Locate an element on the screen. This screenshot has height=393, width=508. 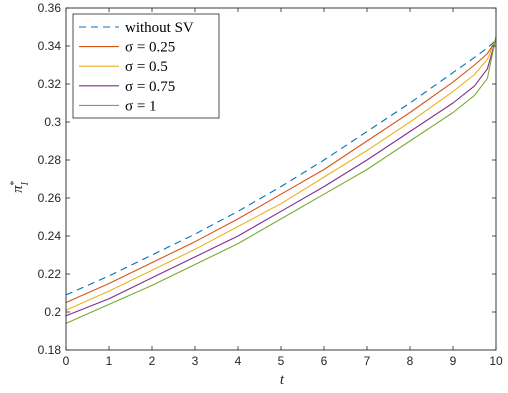
y-tick-label: 0.18 is located at coordinates (50, 350).